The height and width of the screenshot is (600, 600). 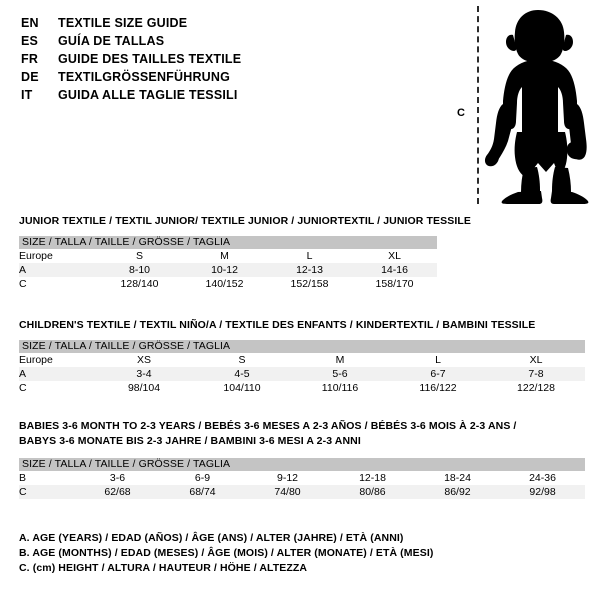 I want to click on language-row-en: EN TEXTILE SIZE GUIDE, so click(x=171, y=23).